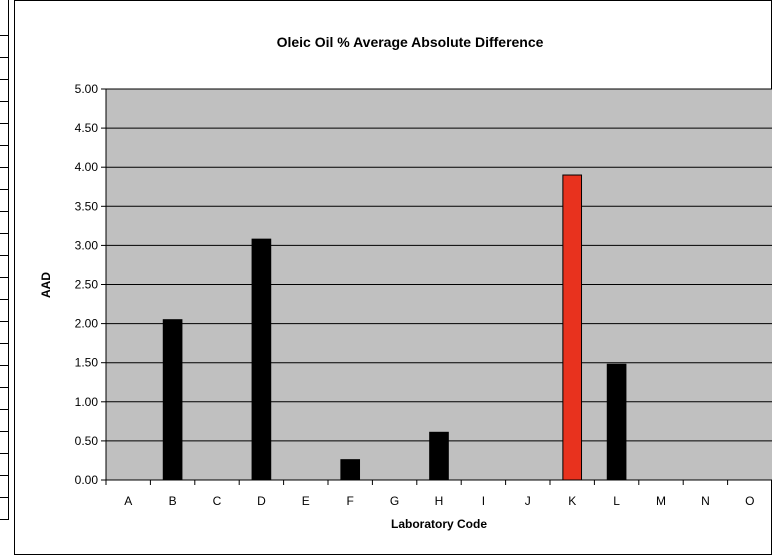  Describe the element at coordinates (87, 480) in the screenshot. I see `y-tick-label: 0.00` at that location.